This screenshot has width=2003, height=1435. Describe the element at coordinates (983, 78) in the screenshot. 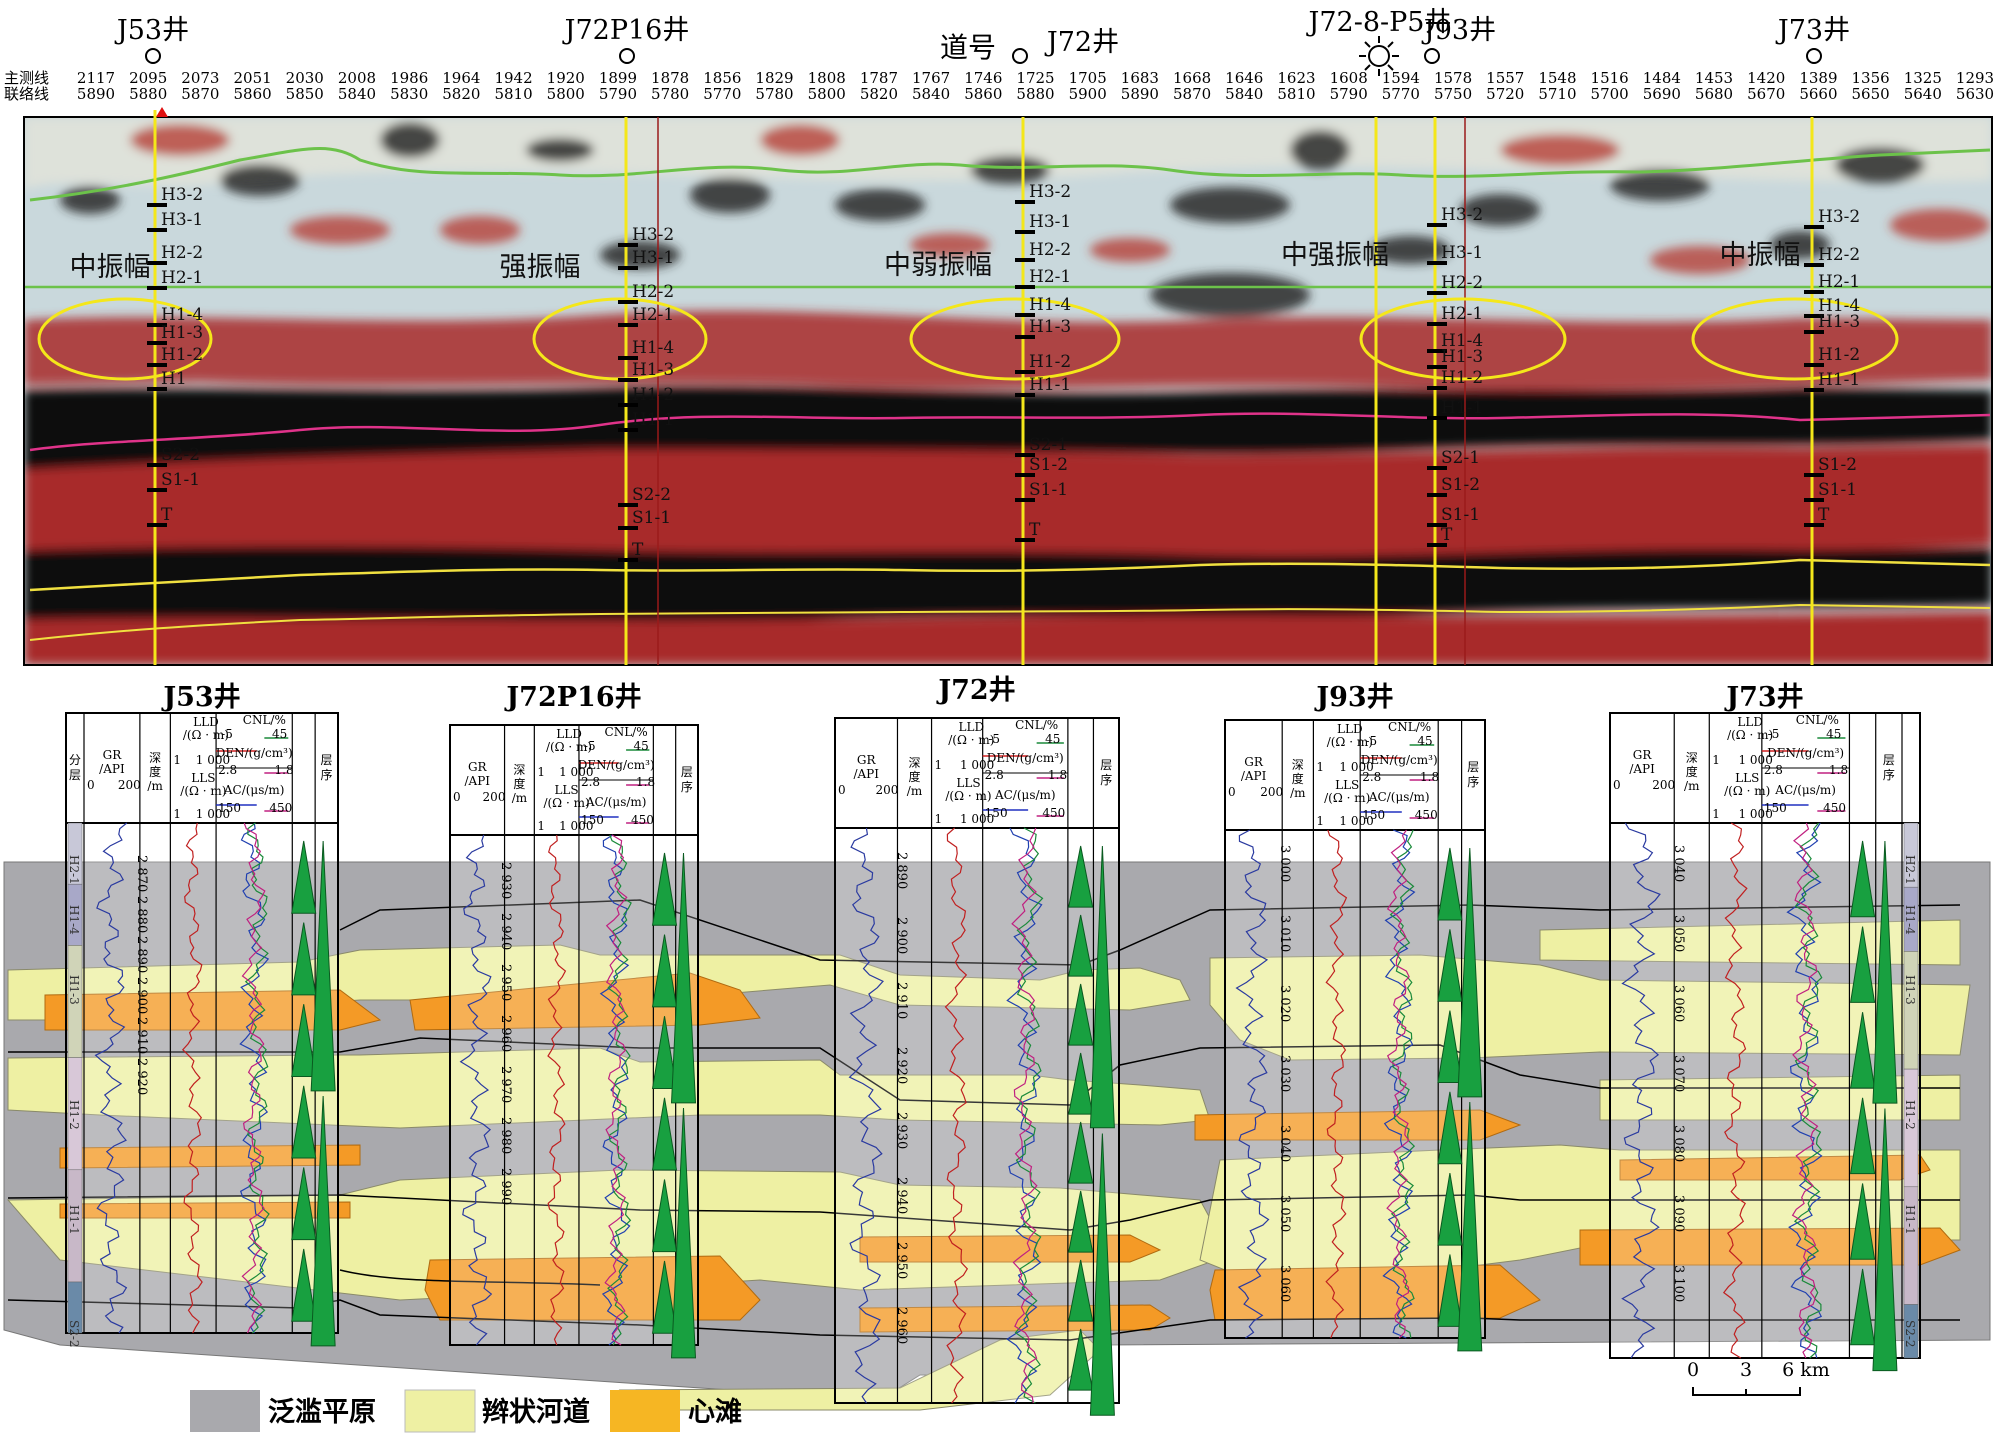

I see `main-line-value: 1746` at that location.